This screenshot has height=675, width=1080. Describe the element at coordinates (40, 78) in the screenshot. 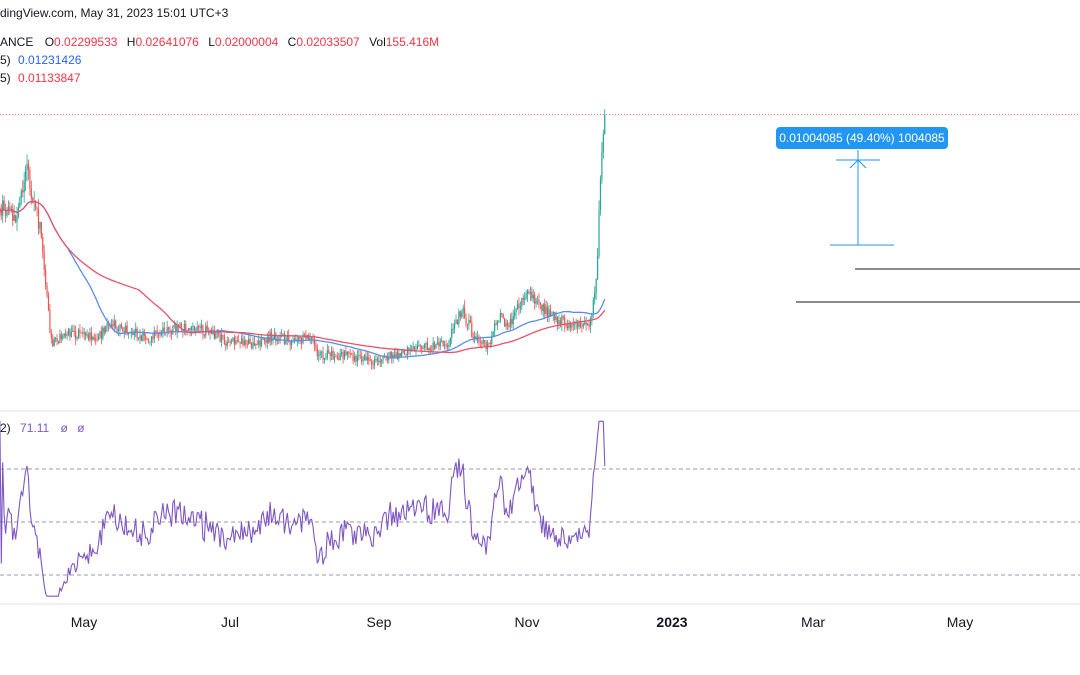

I see `ma-red-legend: 5) 0.01133847` at that location.